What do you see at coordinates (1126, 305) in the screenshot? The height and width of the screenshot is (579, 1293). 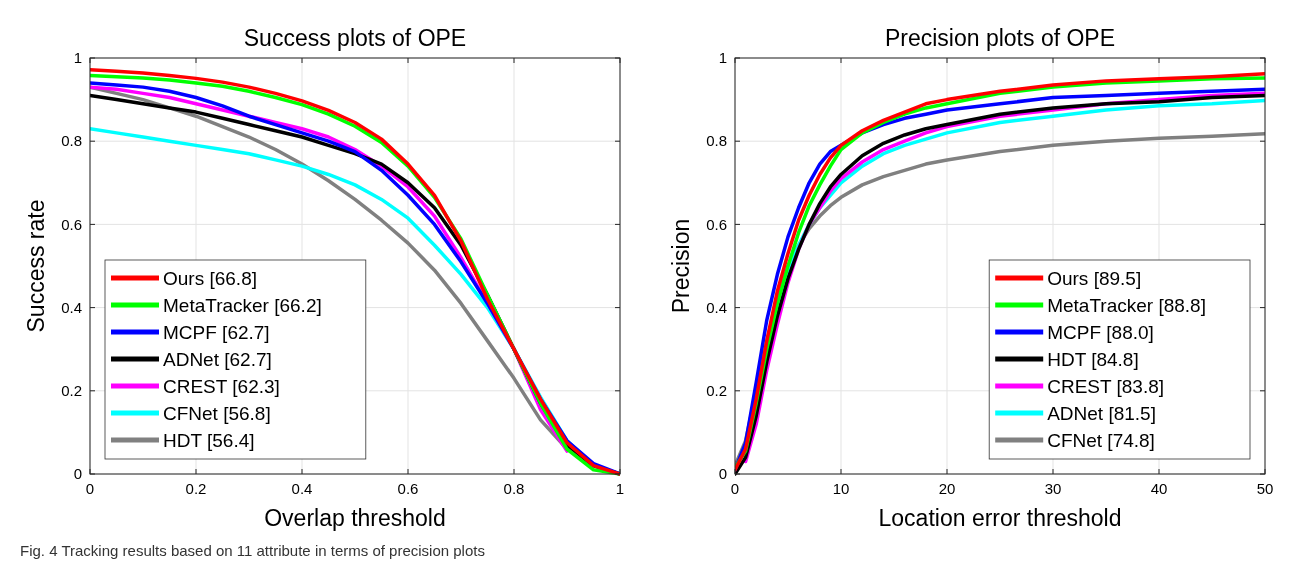 I see `legend-label: MetaTracker [88.8]` at bounding box center [1126, 305].